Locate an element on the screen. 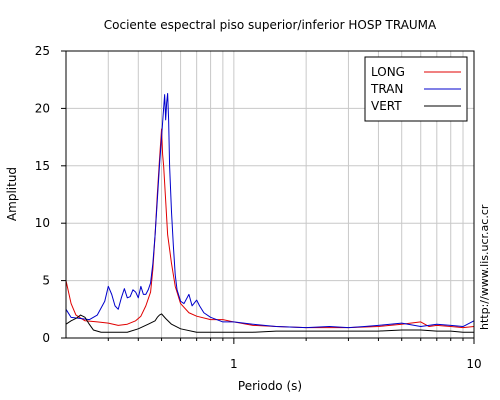  legend: LONG TRAN VERT is located at coordinates (416, 89).